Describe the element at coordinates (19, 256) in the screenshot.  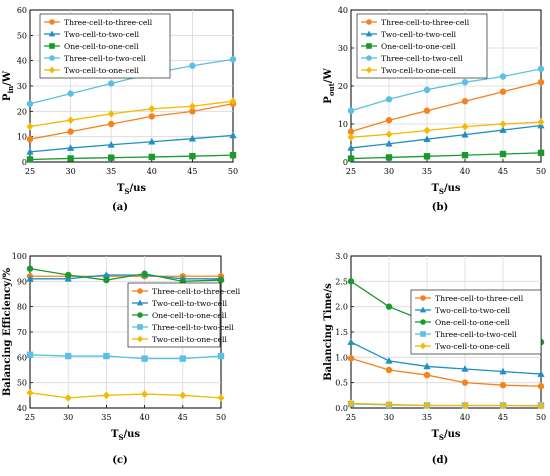
I see `y-tick-label: 100` at that location.